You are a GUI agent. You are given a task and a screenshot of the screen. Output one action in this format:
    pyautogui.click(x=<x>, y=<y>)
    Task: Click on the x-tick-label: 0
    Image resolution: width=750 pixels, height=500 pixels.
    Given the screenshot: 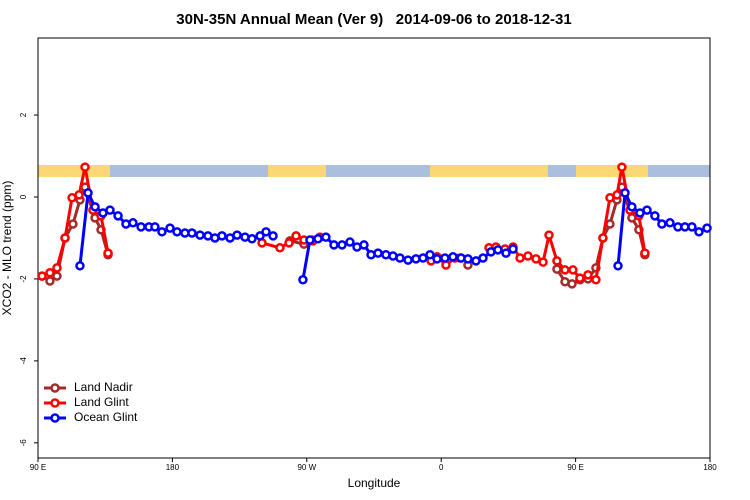 What is the action you would take?
    pyautogui.click(x=441, y=467)
    